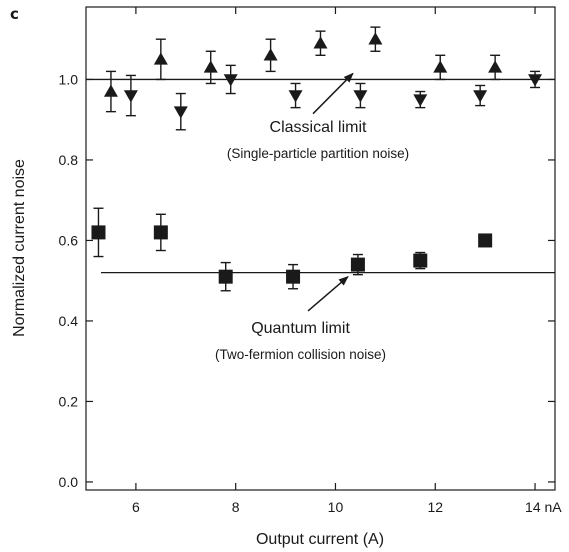 The height and width of the screenshot is (552, 569). I want to click on y-tick-label: 0.2, so click(69, 401).